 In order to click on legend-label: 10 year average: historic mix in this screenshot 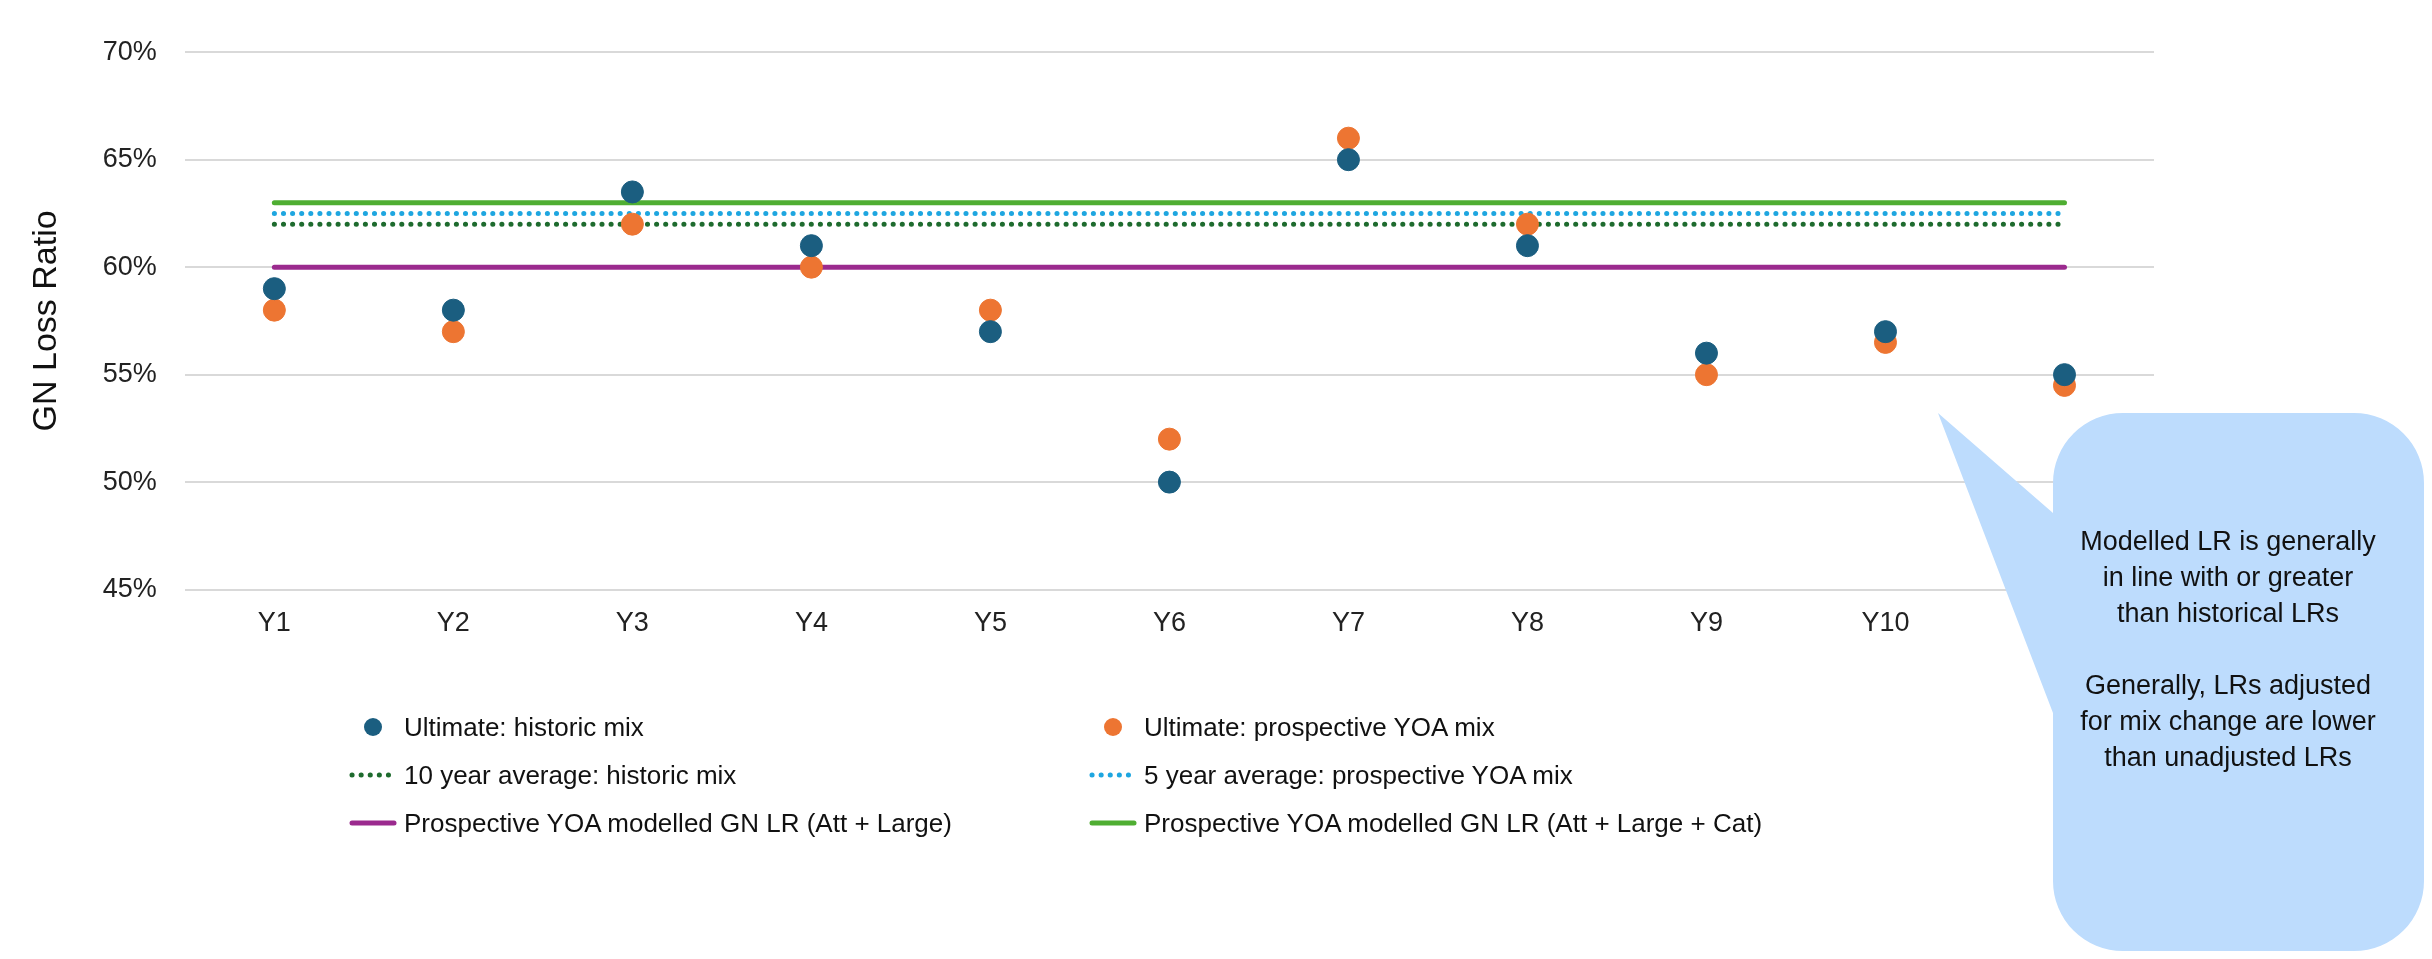, I will do `click(570, 775)`.